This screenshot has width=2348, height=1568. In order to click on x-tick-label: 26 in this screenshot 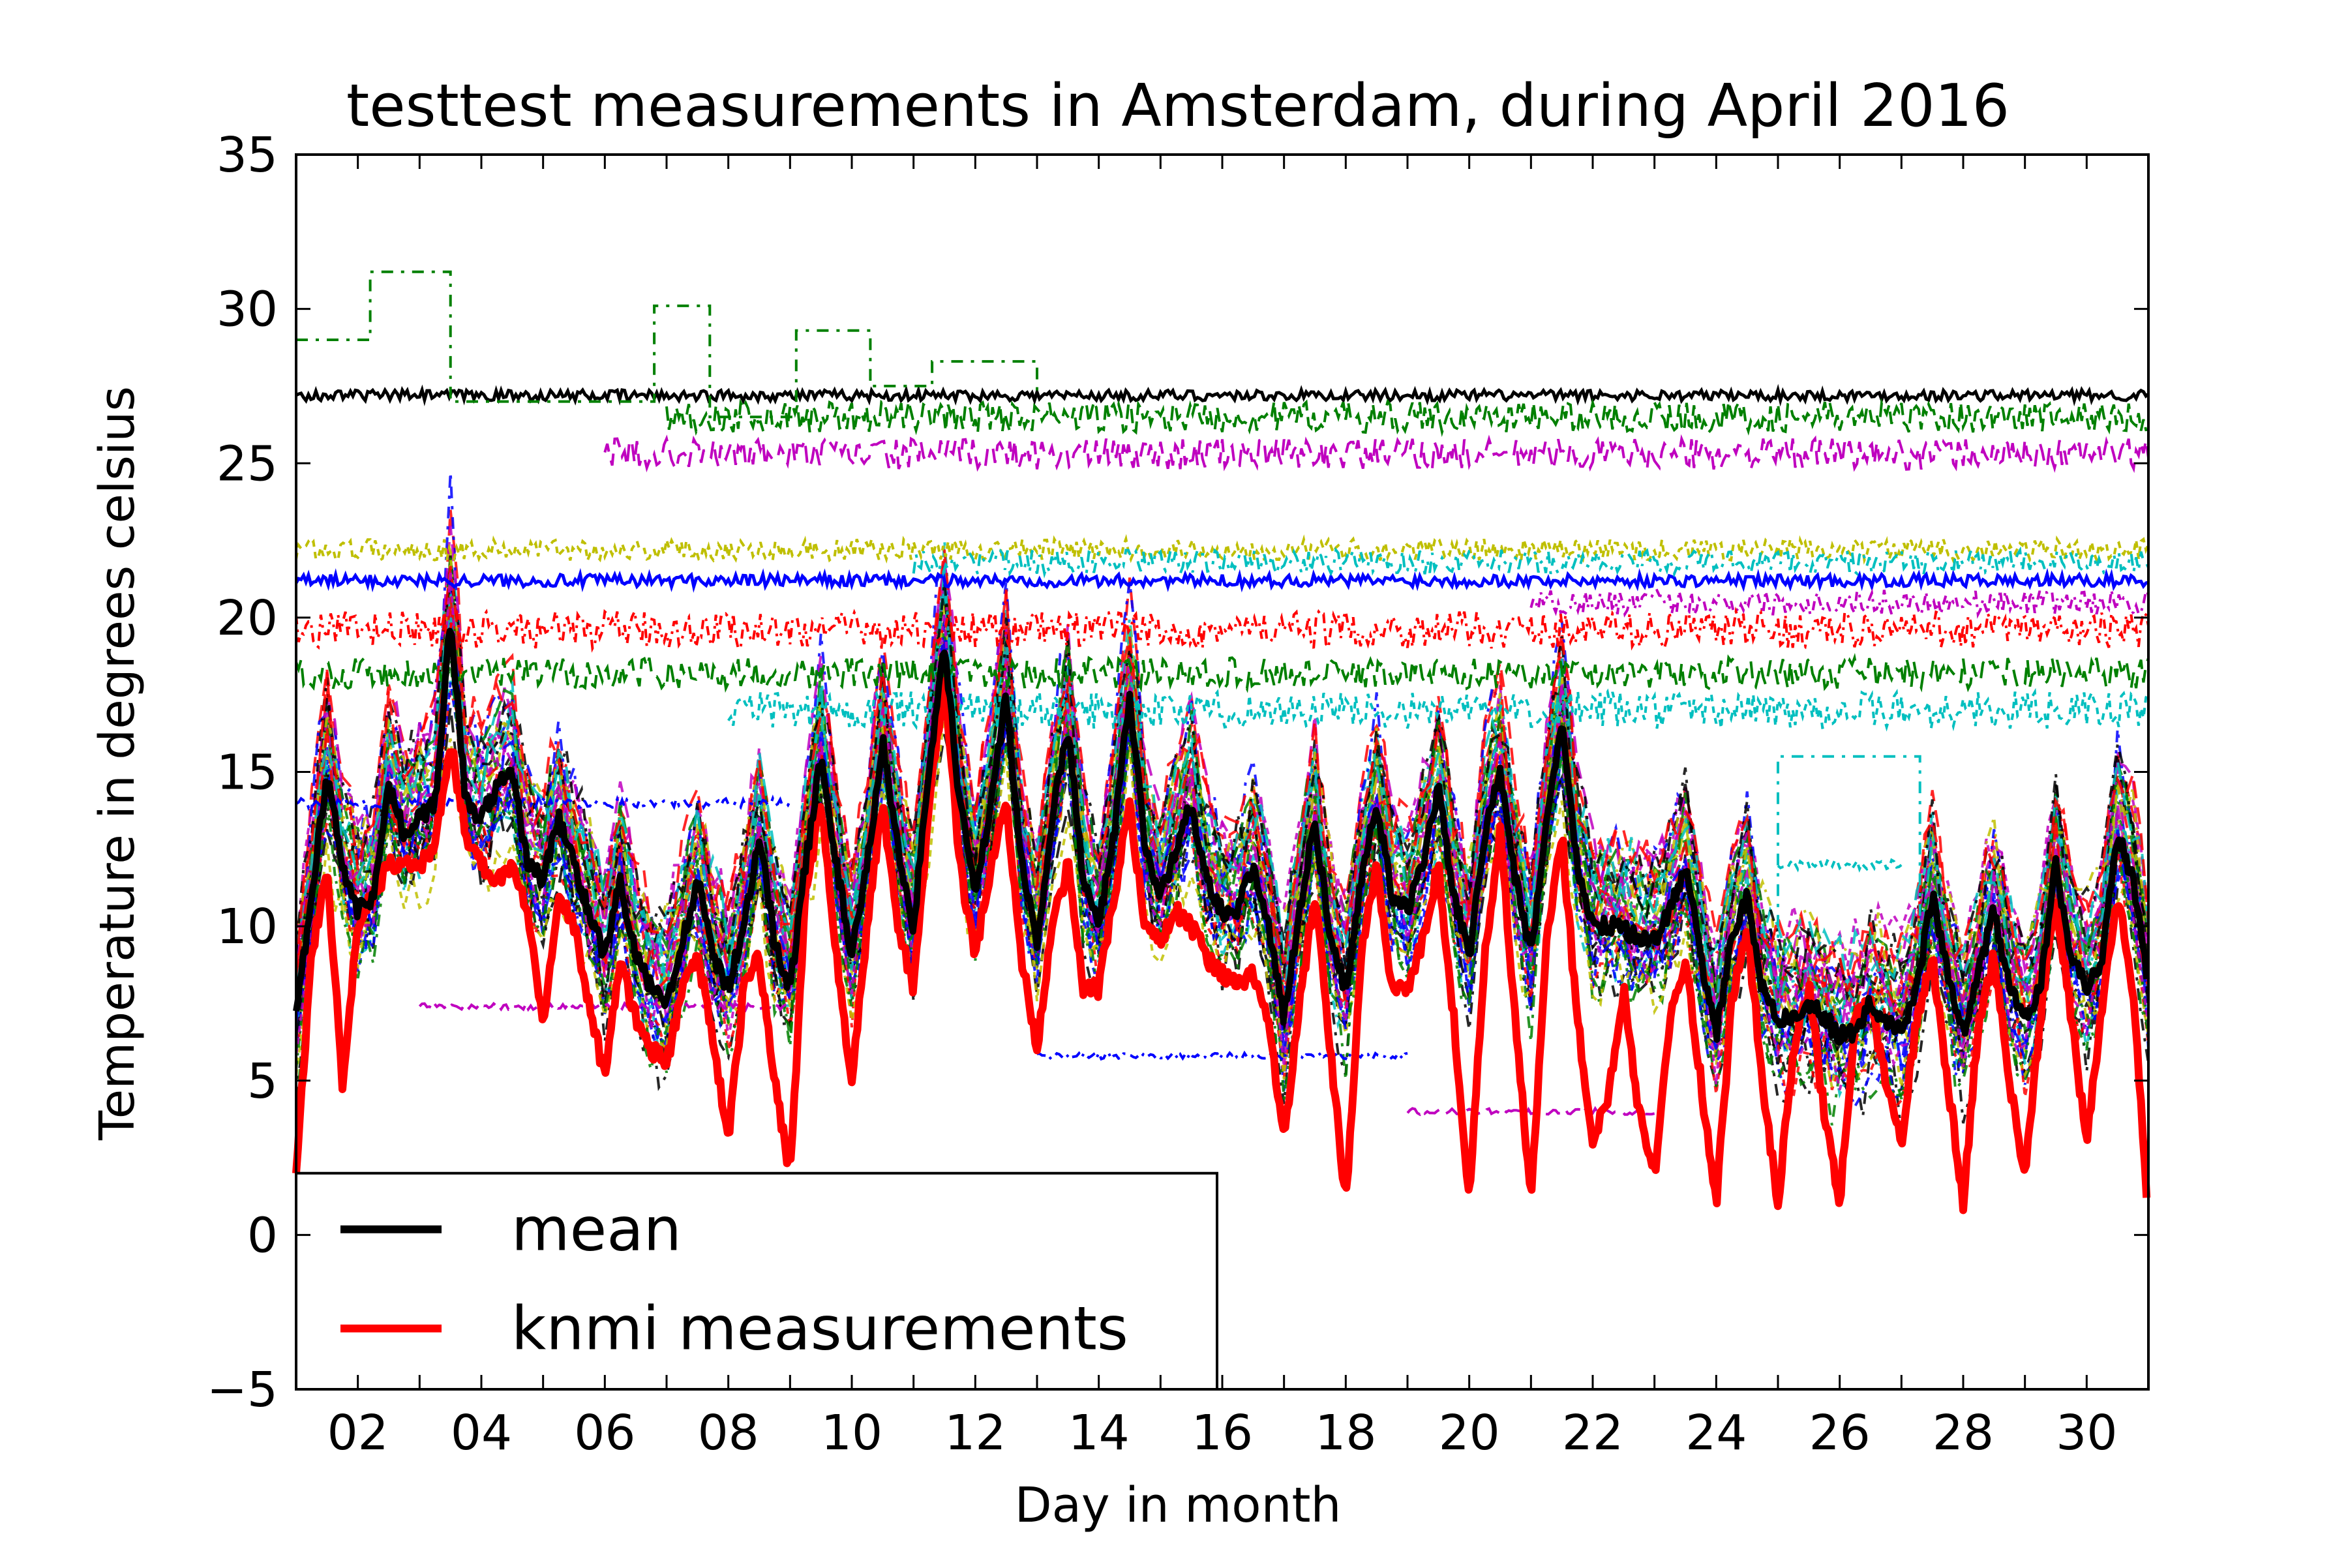, I will do `click(1840, 1433)`.